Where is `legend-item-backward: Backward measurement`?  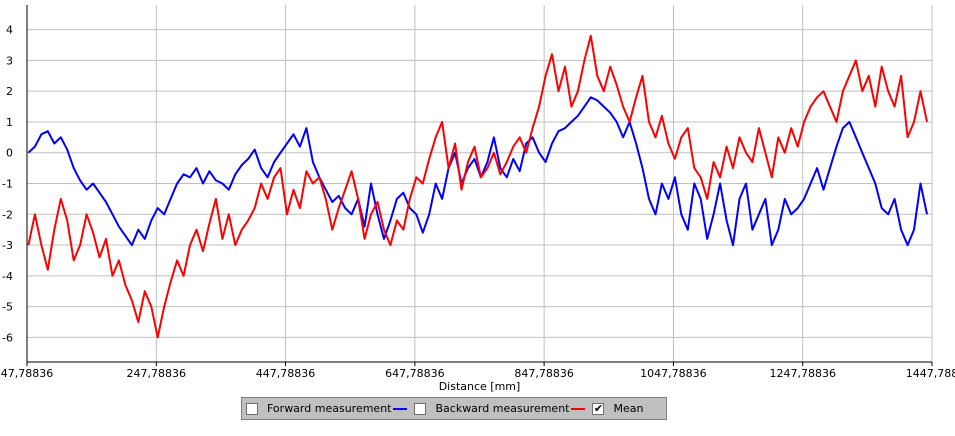
legend-item-backward: Backward measurement is located at coordinates (501, 408).